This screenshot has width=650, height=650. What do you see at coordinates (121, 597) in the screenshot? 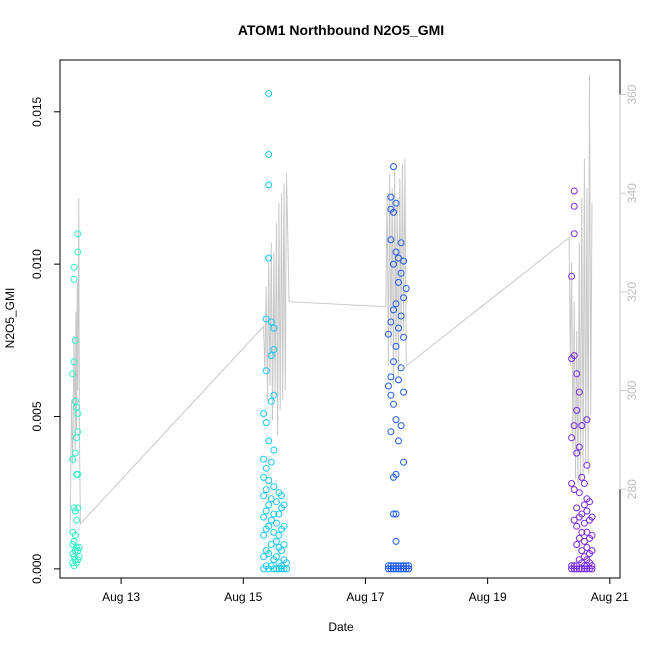
I see `x-tick-label: Aug 13` at bounding box center [121, 597].